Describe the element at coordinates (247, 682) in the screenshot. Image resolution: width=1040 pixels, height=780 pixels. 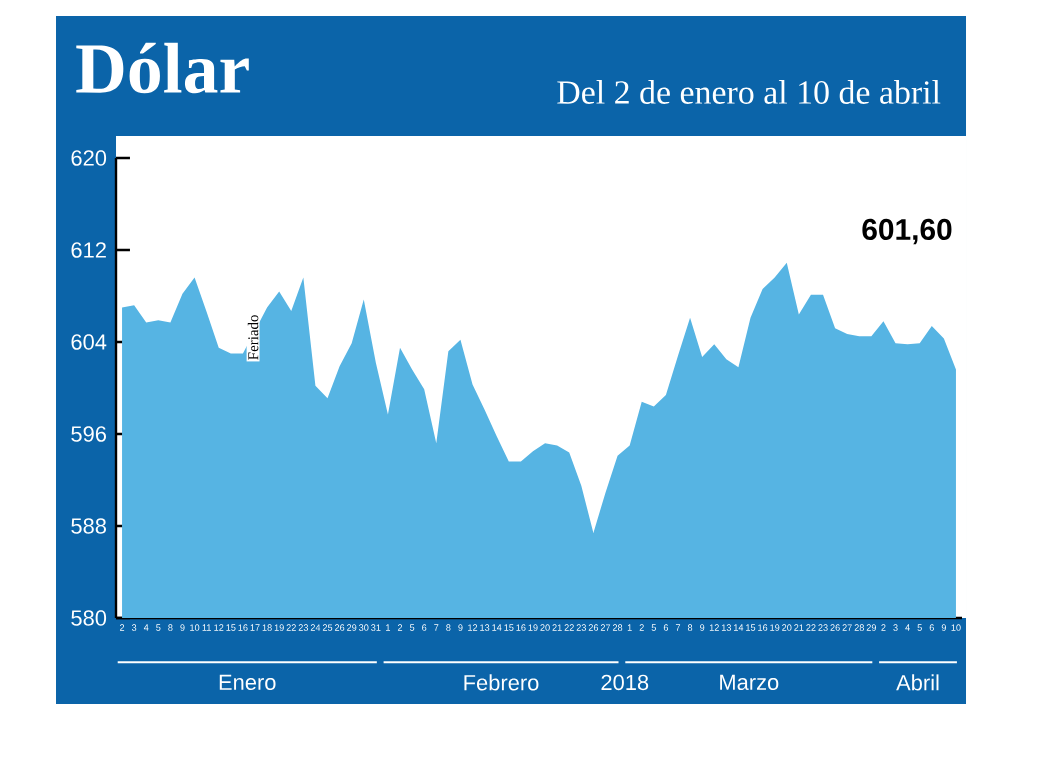
I see `text: Enero` at that location.